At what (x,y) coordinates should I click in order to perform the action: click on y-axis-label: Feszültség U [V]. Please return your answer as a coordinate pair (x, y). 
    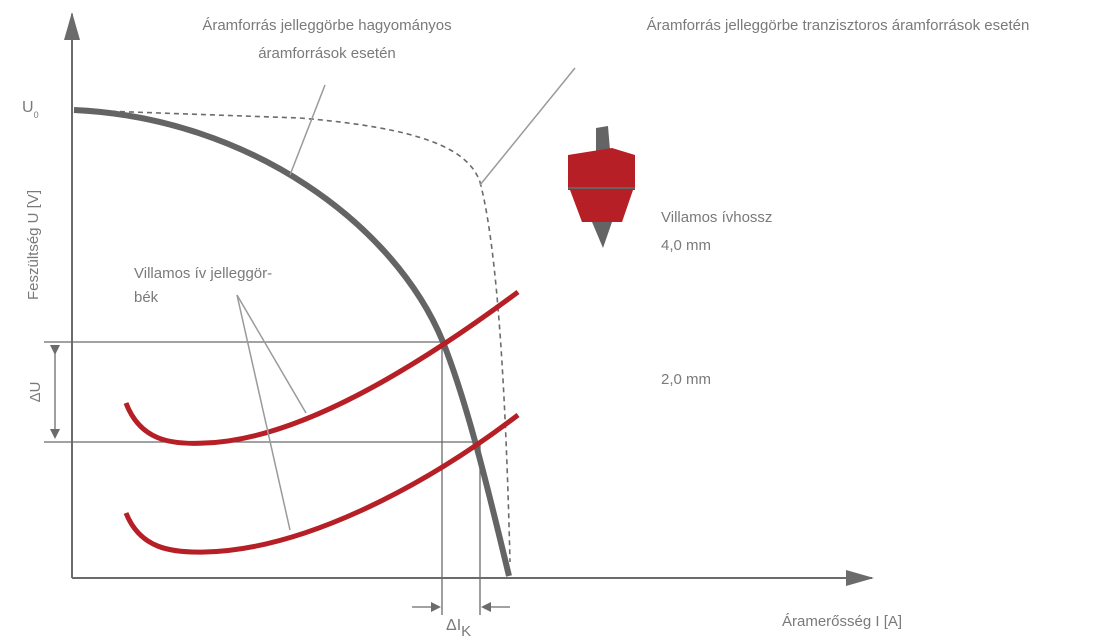
    Looking at the image, I should click on (33, 245).